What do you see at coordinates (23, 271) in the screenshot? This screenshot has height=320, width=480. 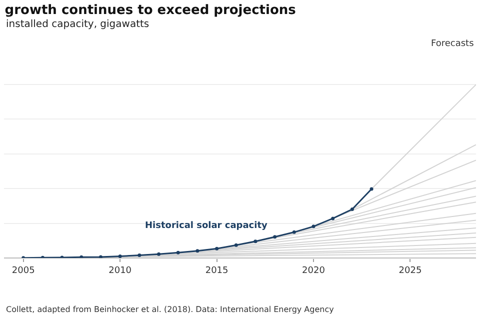 I see `x-tick-label: 2005` at bounding box center [23, 271].